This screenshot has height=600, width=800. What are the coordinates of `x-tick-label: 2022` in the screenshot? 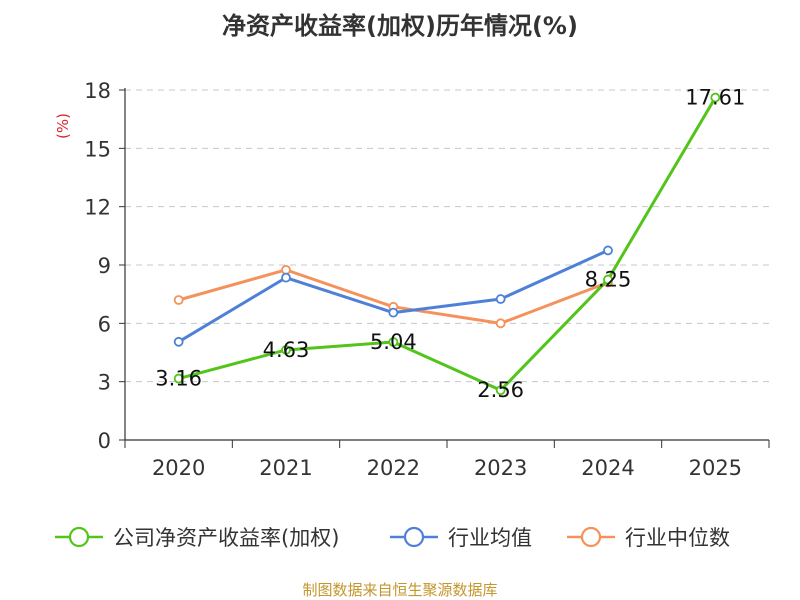 It's located at (393, 468).